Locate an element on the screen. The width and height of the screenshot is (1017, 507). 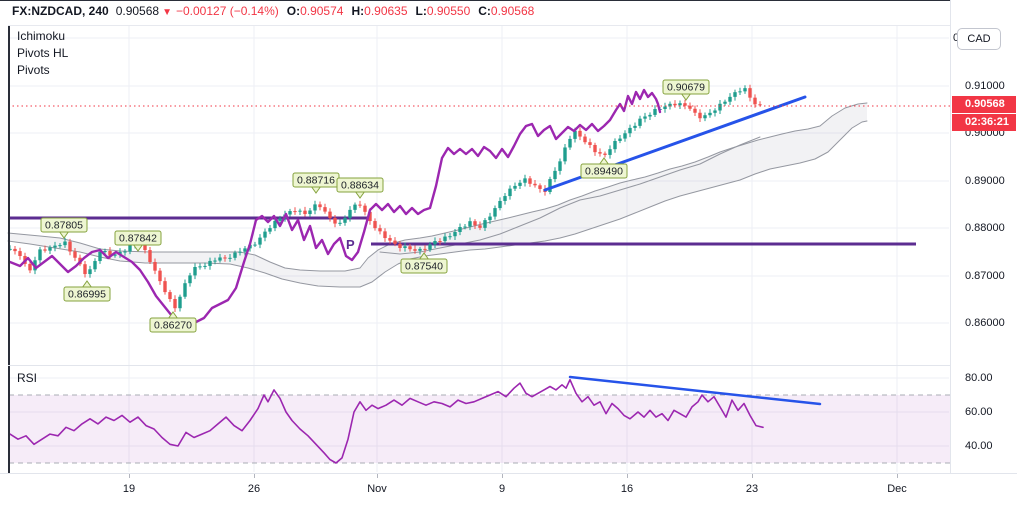
svg-text: 0.87540 is located at coordinates (424, 267).